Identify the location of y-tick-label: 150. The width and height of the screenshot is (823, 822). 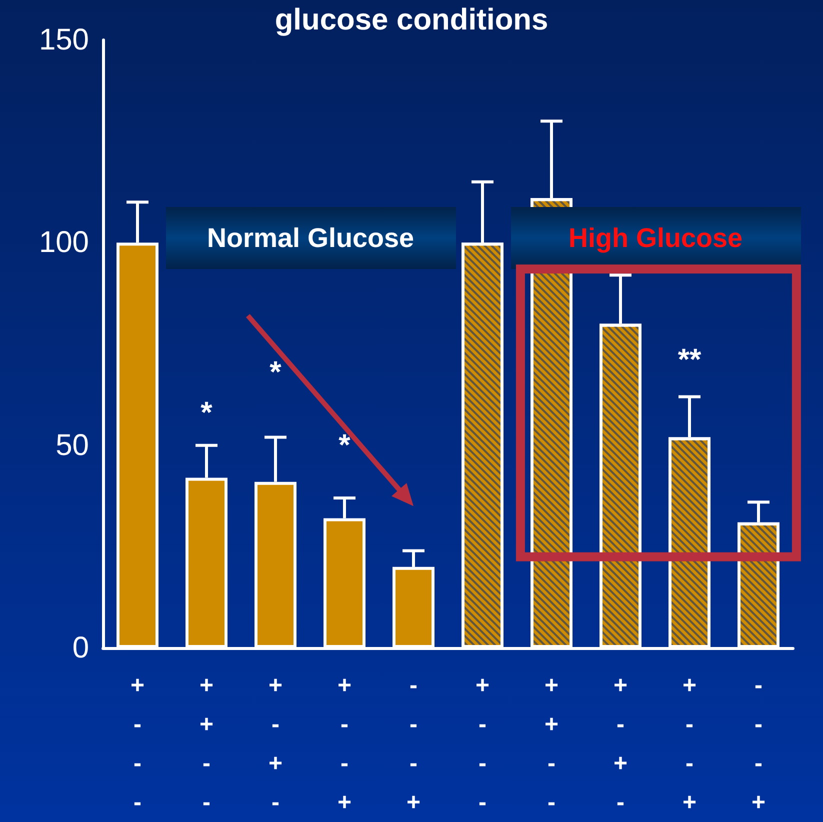
(63, 40).